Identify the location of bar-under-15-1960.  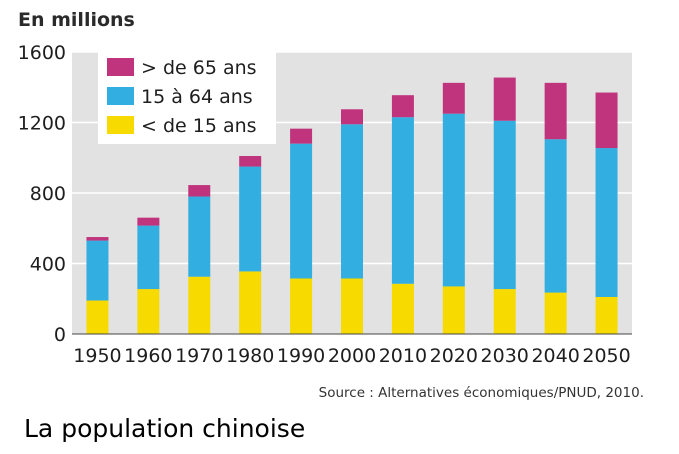
(148, 311).